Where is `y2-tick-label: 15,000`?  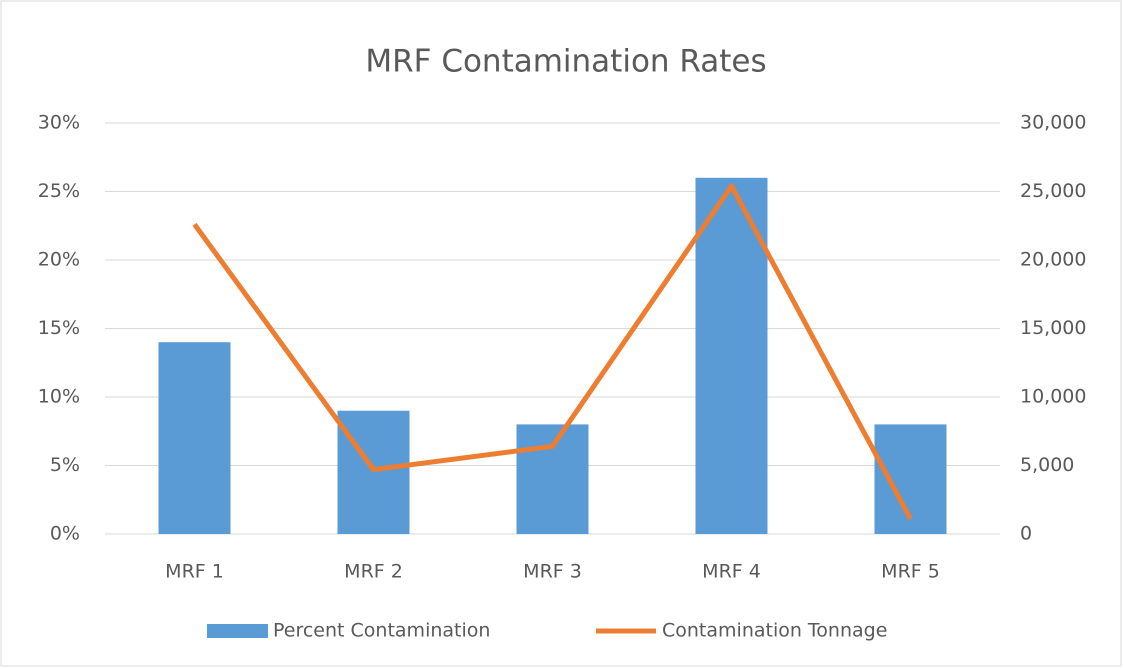
y2-tick-label: 15,000 is located at coordinates (1053, 328).